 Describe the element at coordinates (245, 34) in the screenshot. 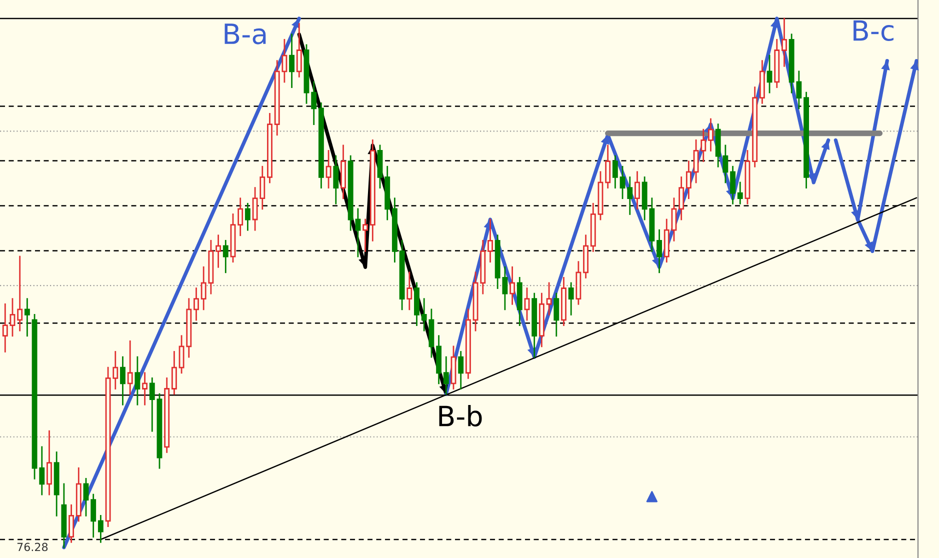

I see `annotation: B-a` at that location.